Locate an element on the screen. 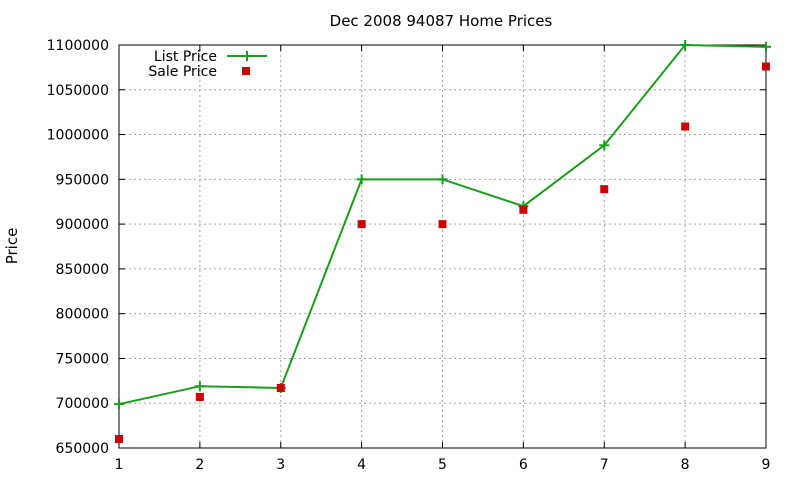 This screenshot has width=800, height=480. x-tick-label: 7 is located at coordinates (604, 465).